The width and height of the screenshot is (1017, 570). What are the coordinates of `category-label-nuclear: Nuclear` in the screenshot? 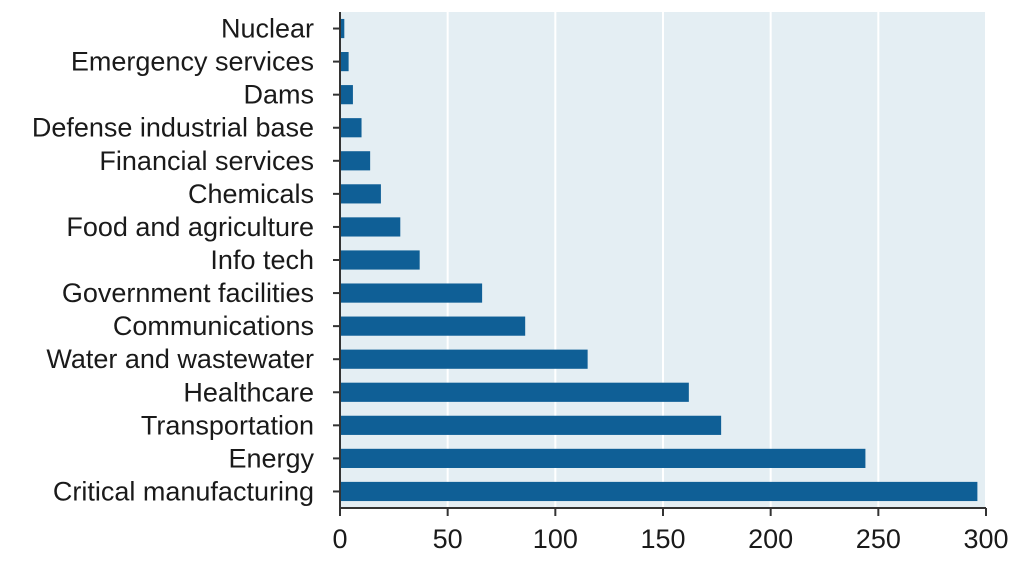 It's located at (267, 29).